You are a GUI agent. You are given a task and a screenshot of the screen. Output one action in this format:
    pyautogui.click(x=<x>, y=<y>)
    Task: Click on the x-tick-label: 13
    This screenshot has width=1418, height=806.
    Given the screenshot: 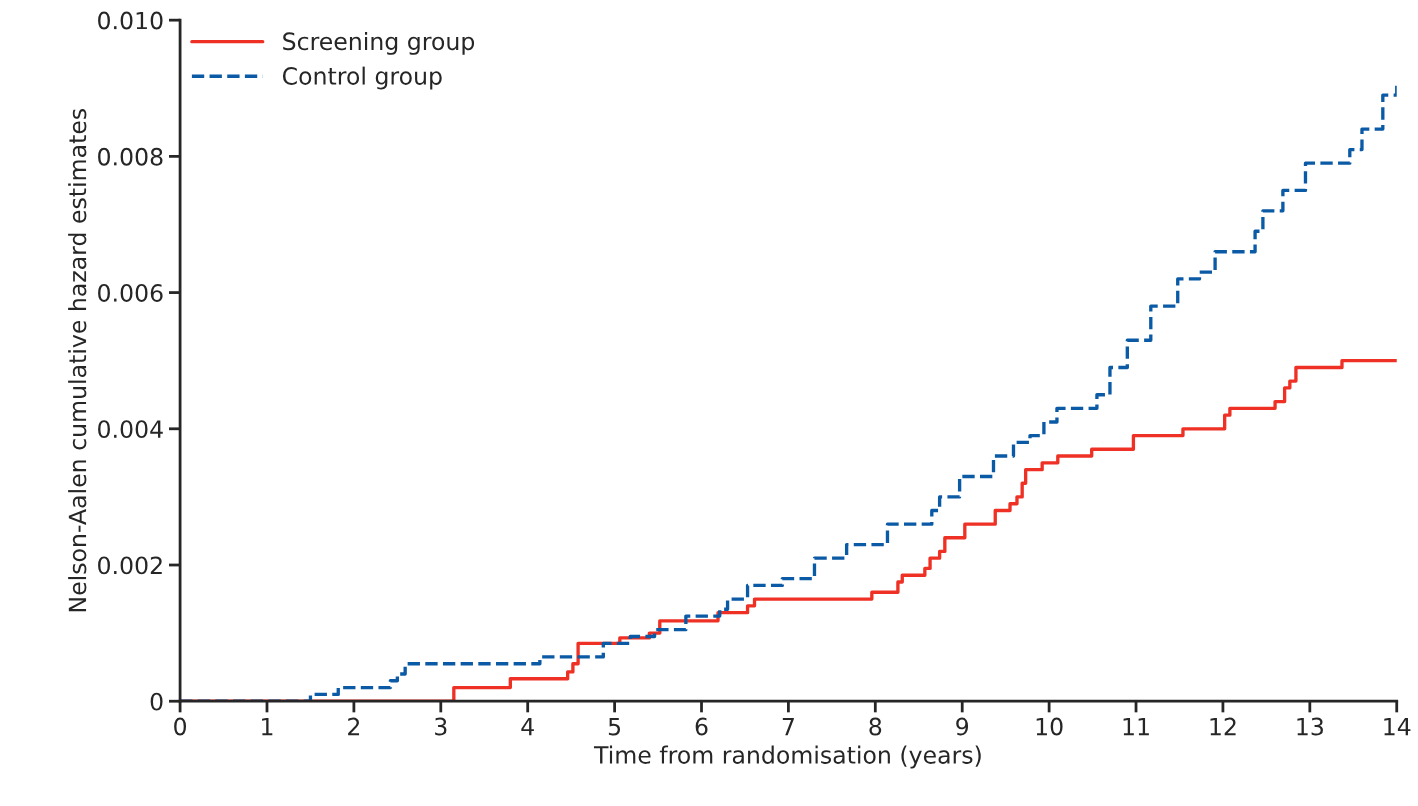 What is the action you would take?
    pyautogui.click(x=1310, y=726)
    